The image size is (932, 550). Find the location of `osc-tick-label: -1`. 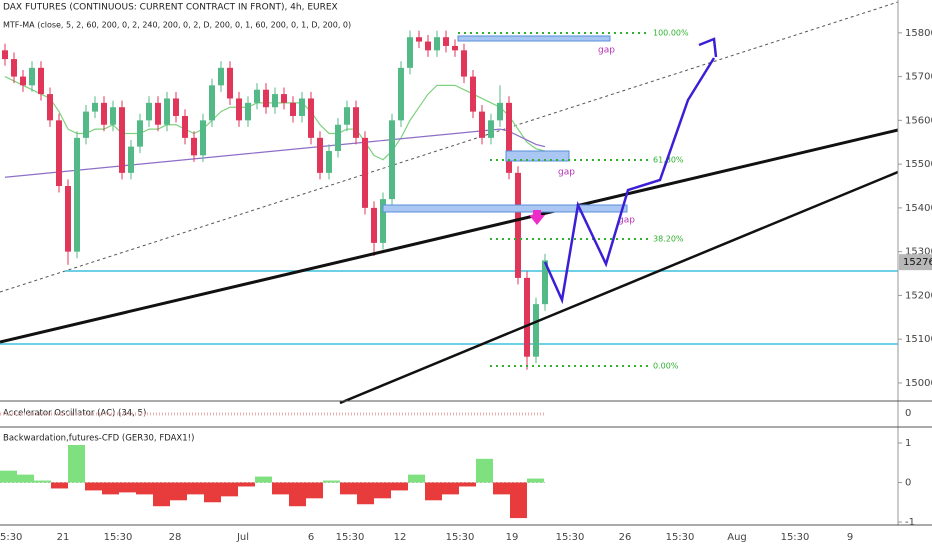

osc-tick-label: -1 is located at coordinates (910, 522).